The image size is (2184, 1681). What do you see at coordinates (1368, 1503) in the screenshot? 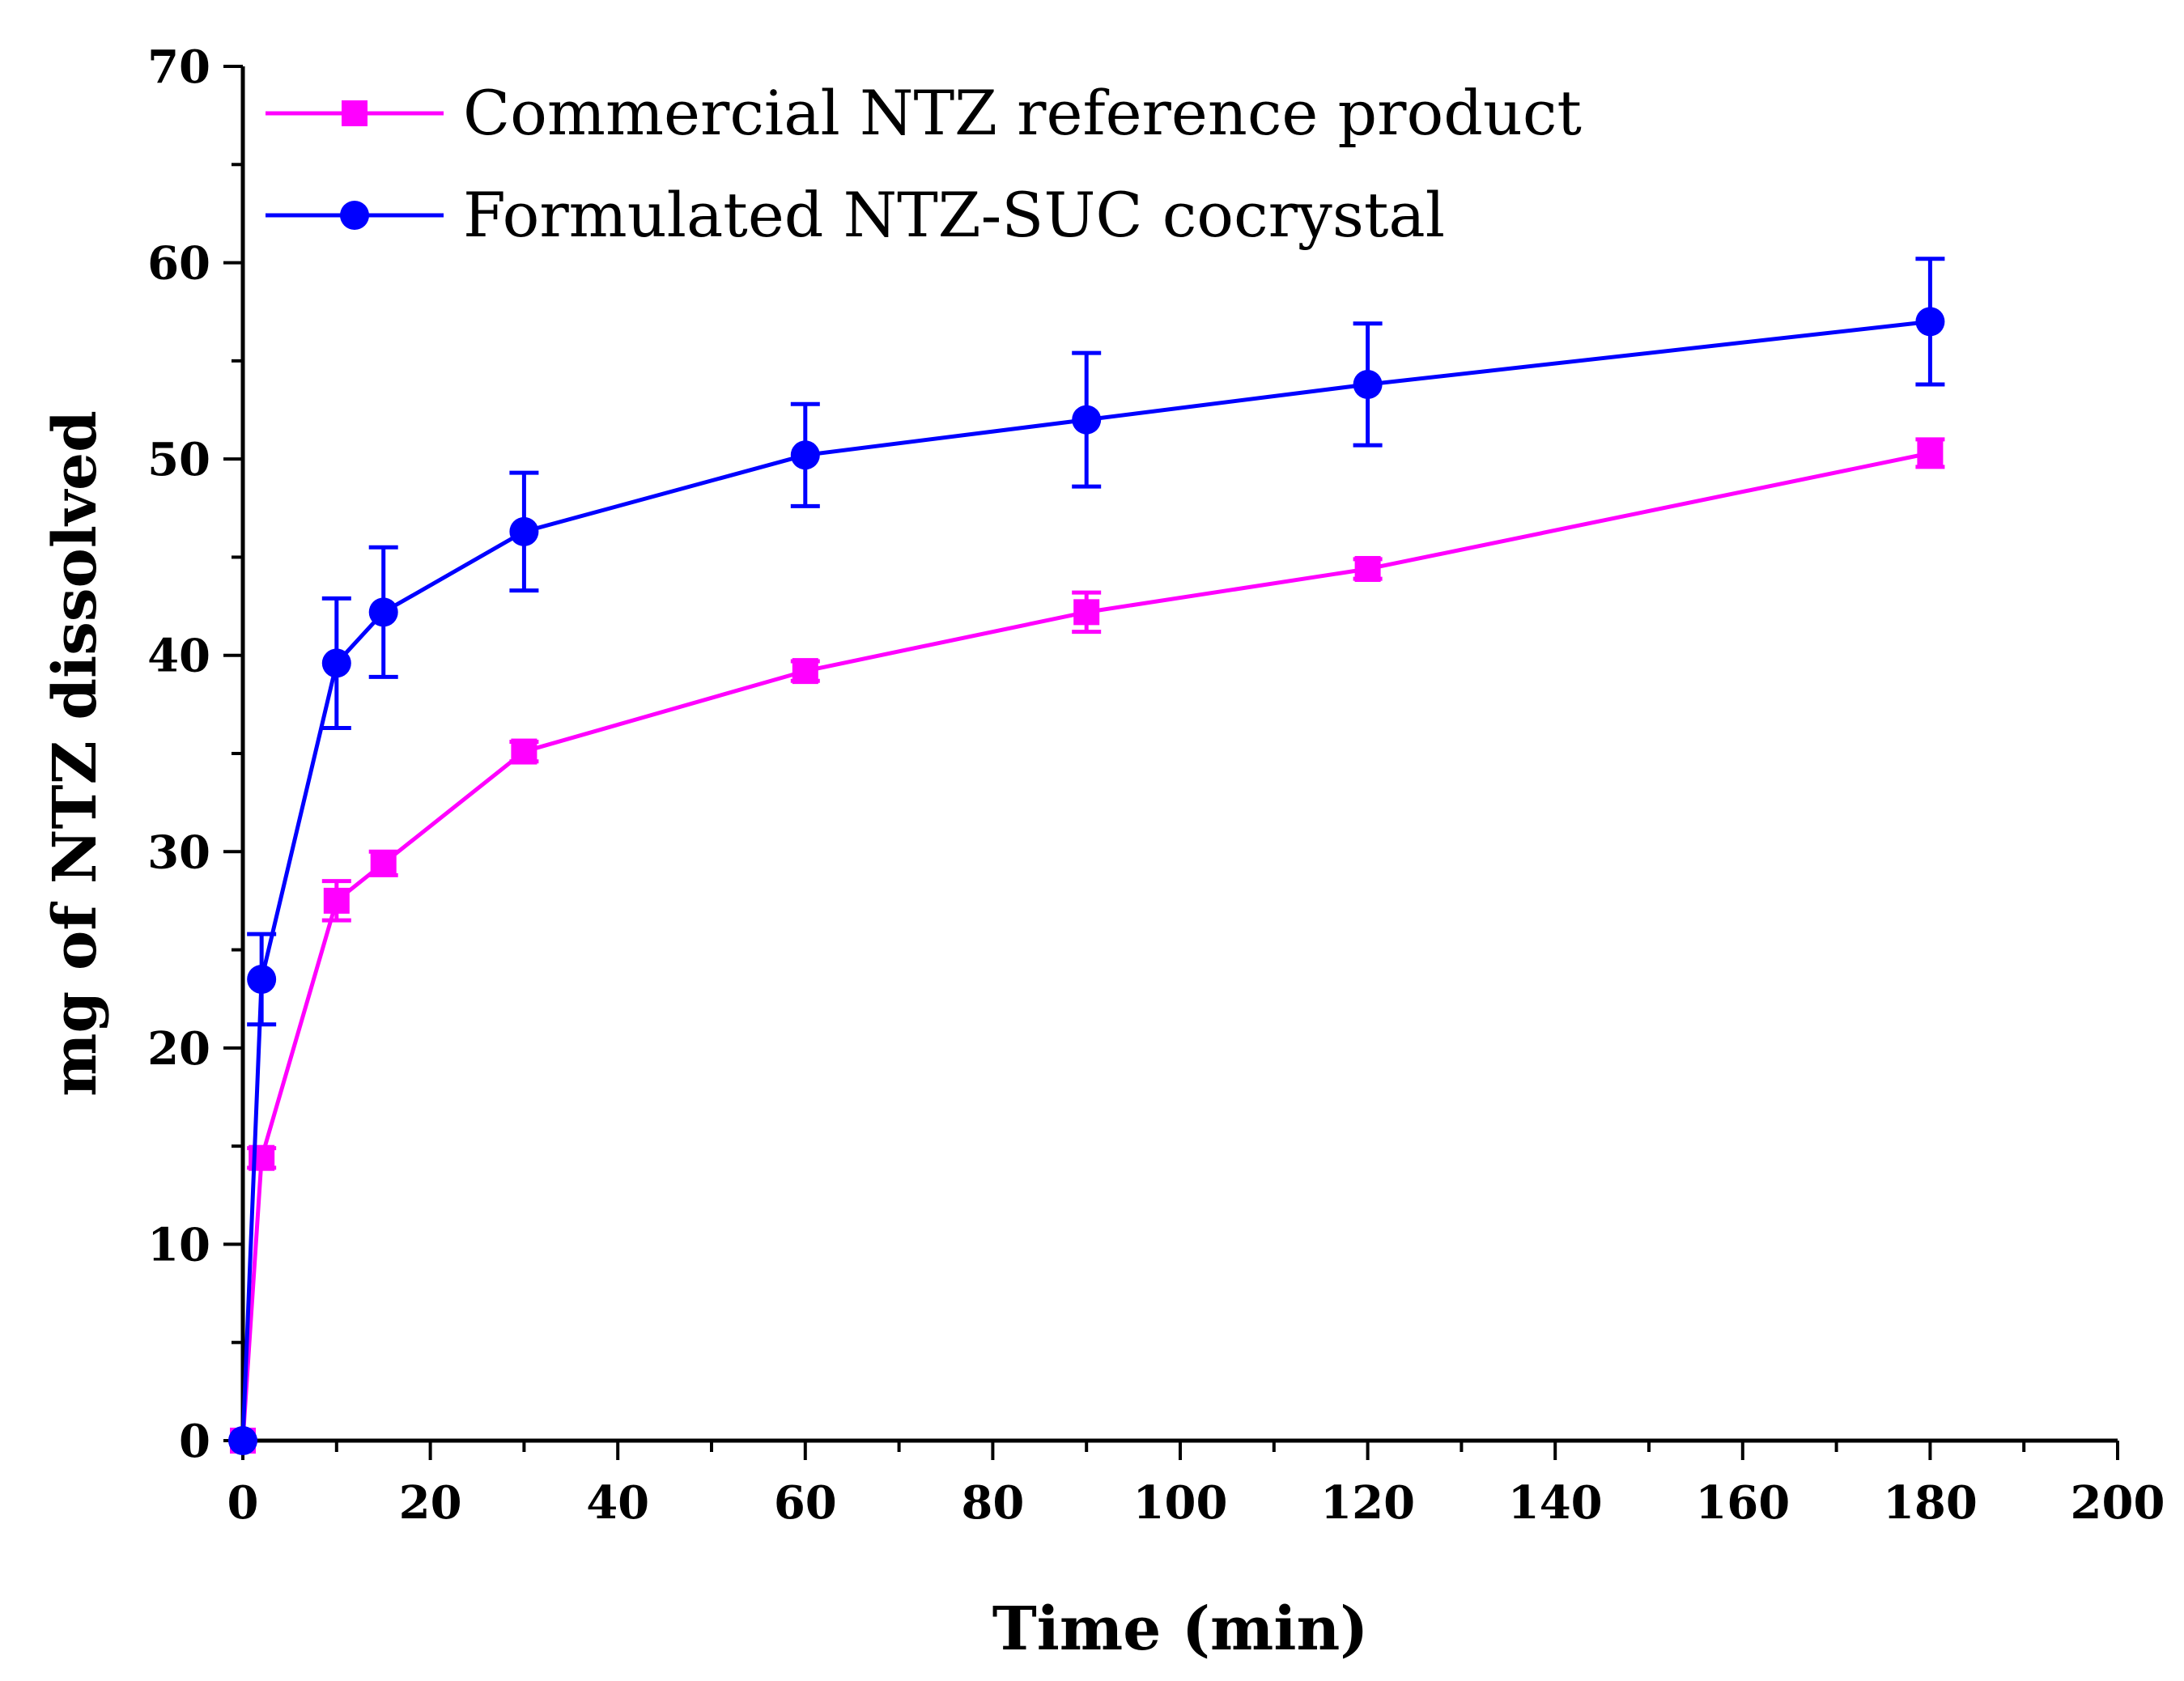
I see `x-tick-label: 120` at bounding box center [1368, 1503].